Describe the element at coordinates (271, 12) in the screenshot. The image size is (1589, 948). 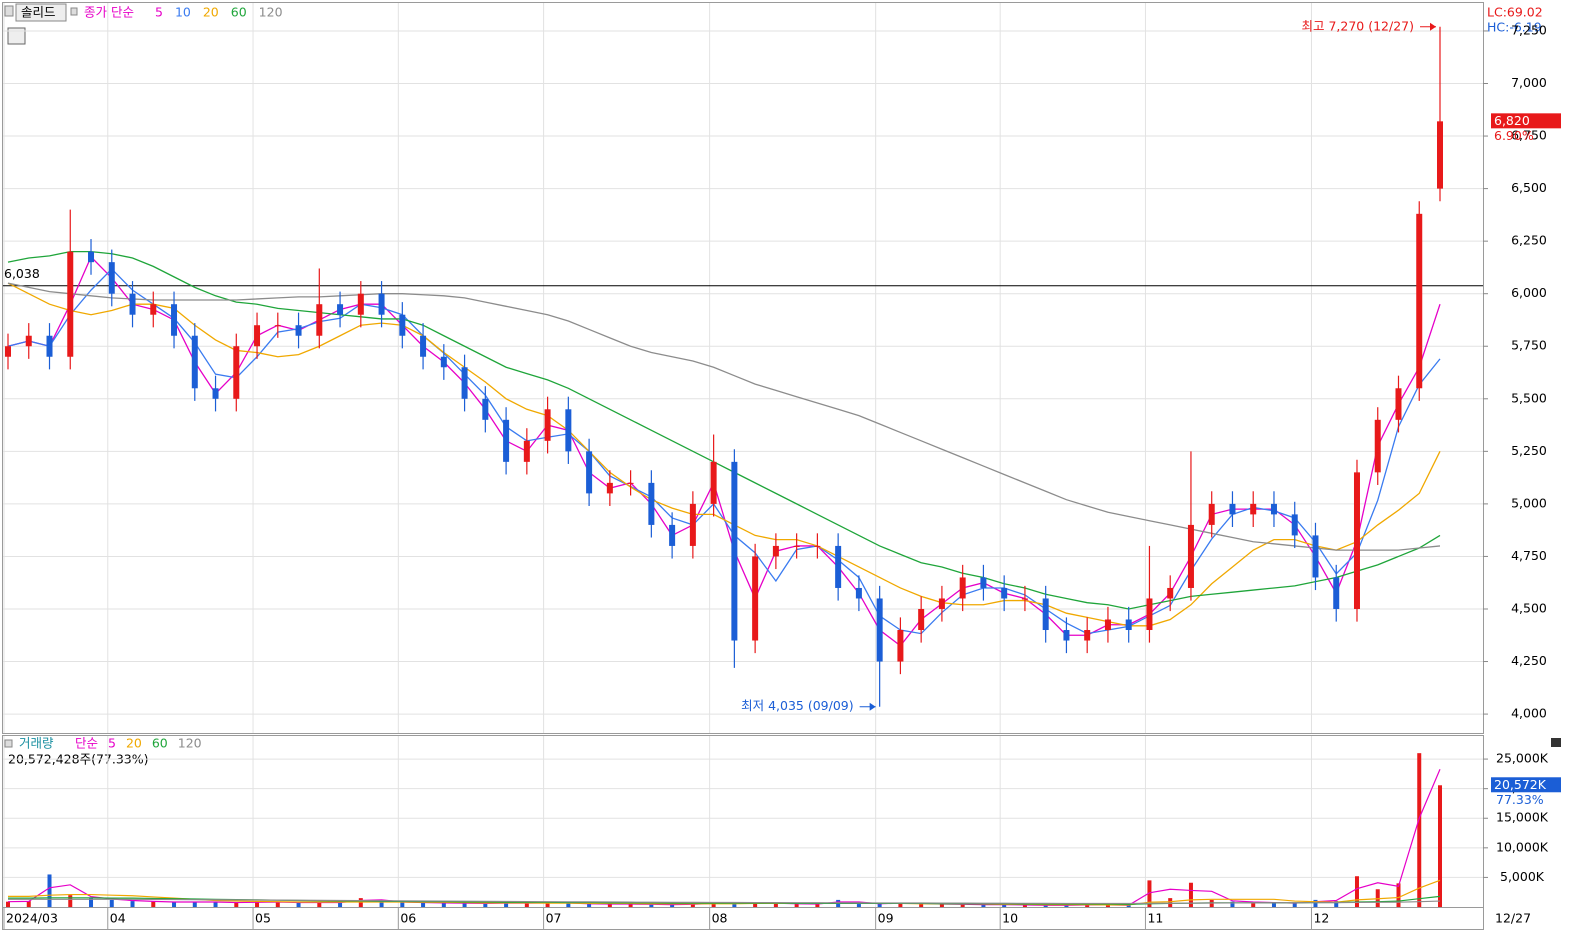
I see `legend-entry: 120` at that location.